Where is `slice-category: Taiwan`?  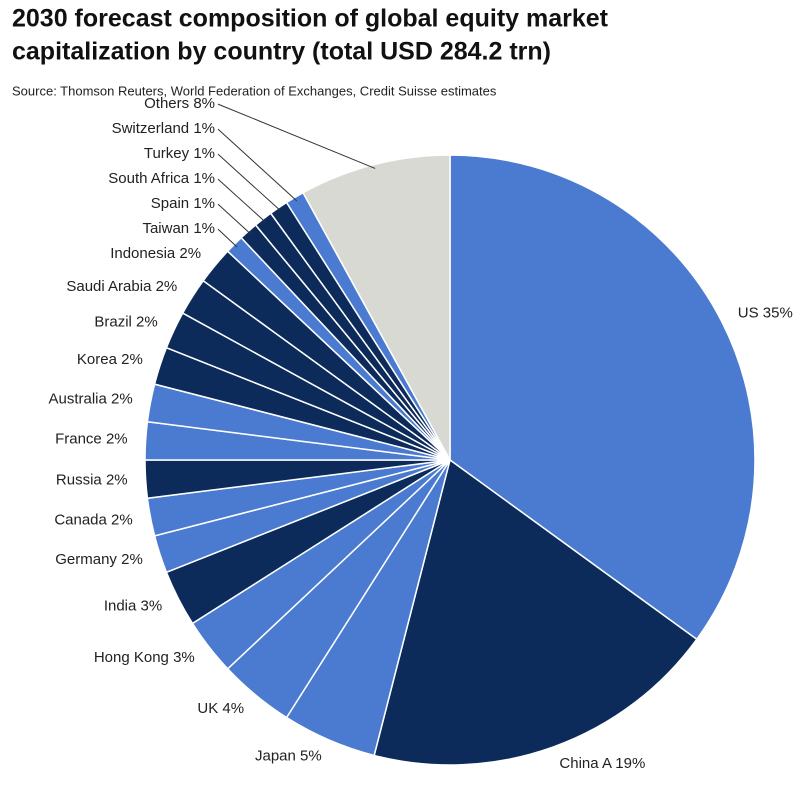 slice-category: Taiwan is located at coordinates (165, 228).